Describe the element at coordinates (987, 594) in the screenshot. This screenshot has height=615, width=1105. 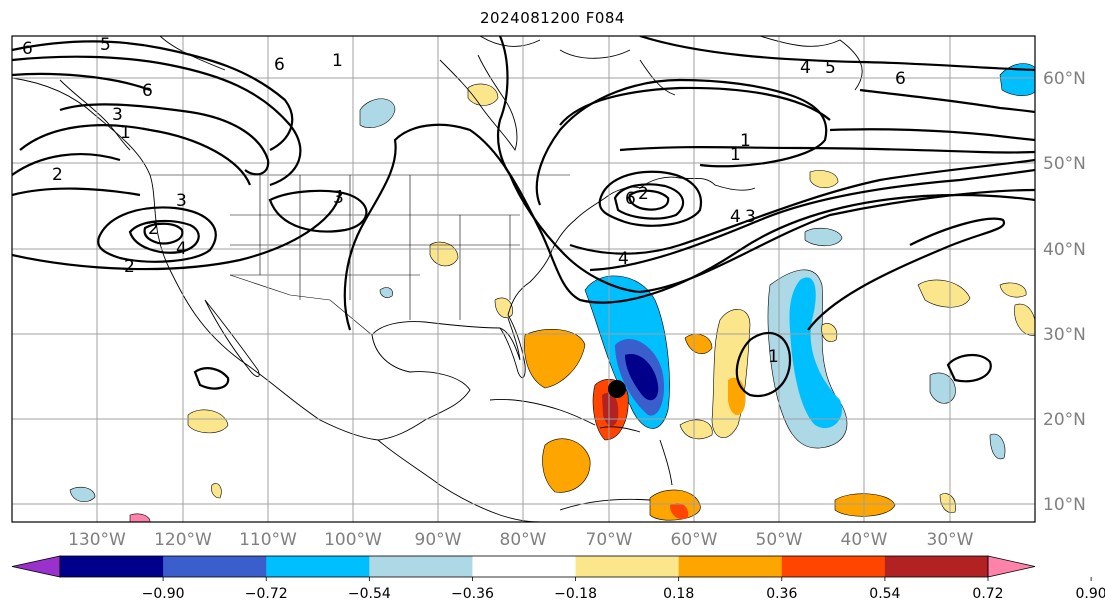
I see `colorbar-tick-label: 0.72` at that location.